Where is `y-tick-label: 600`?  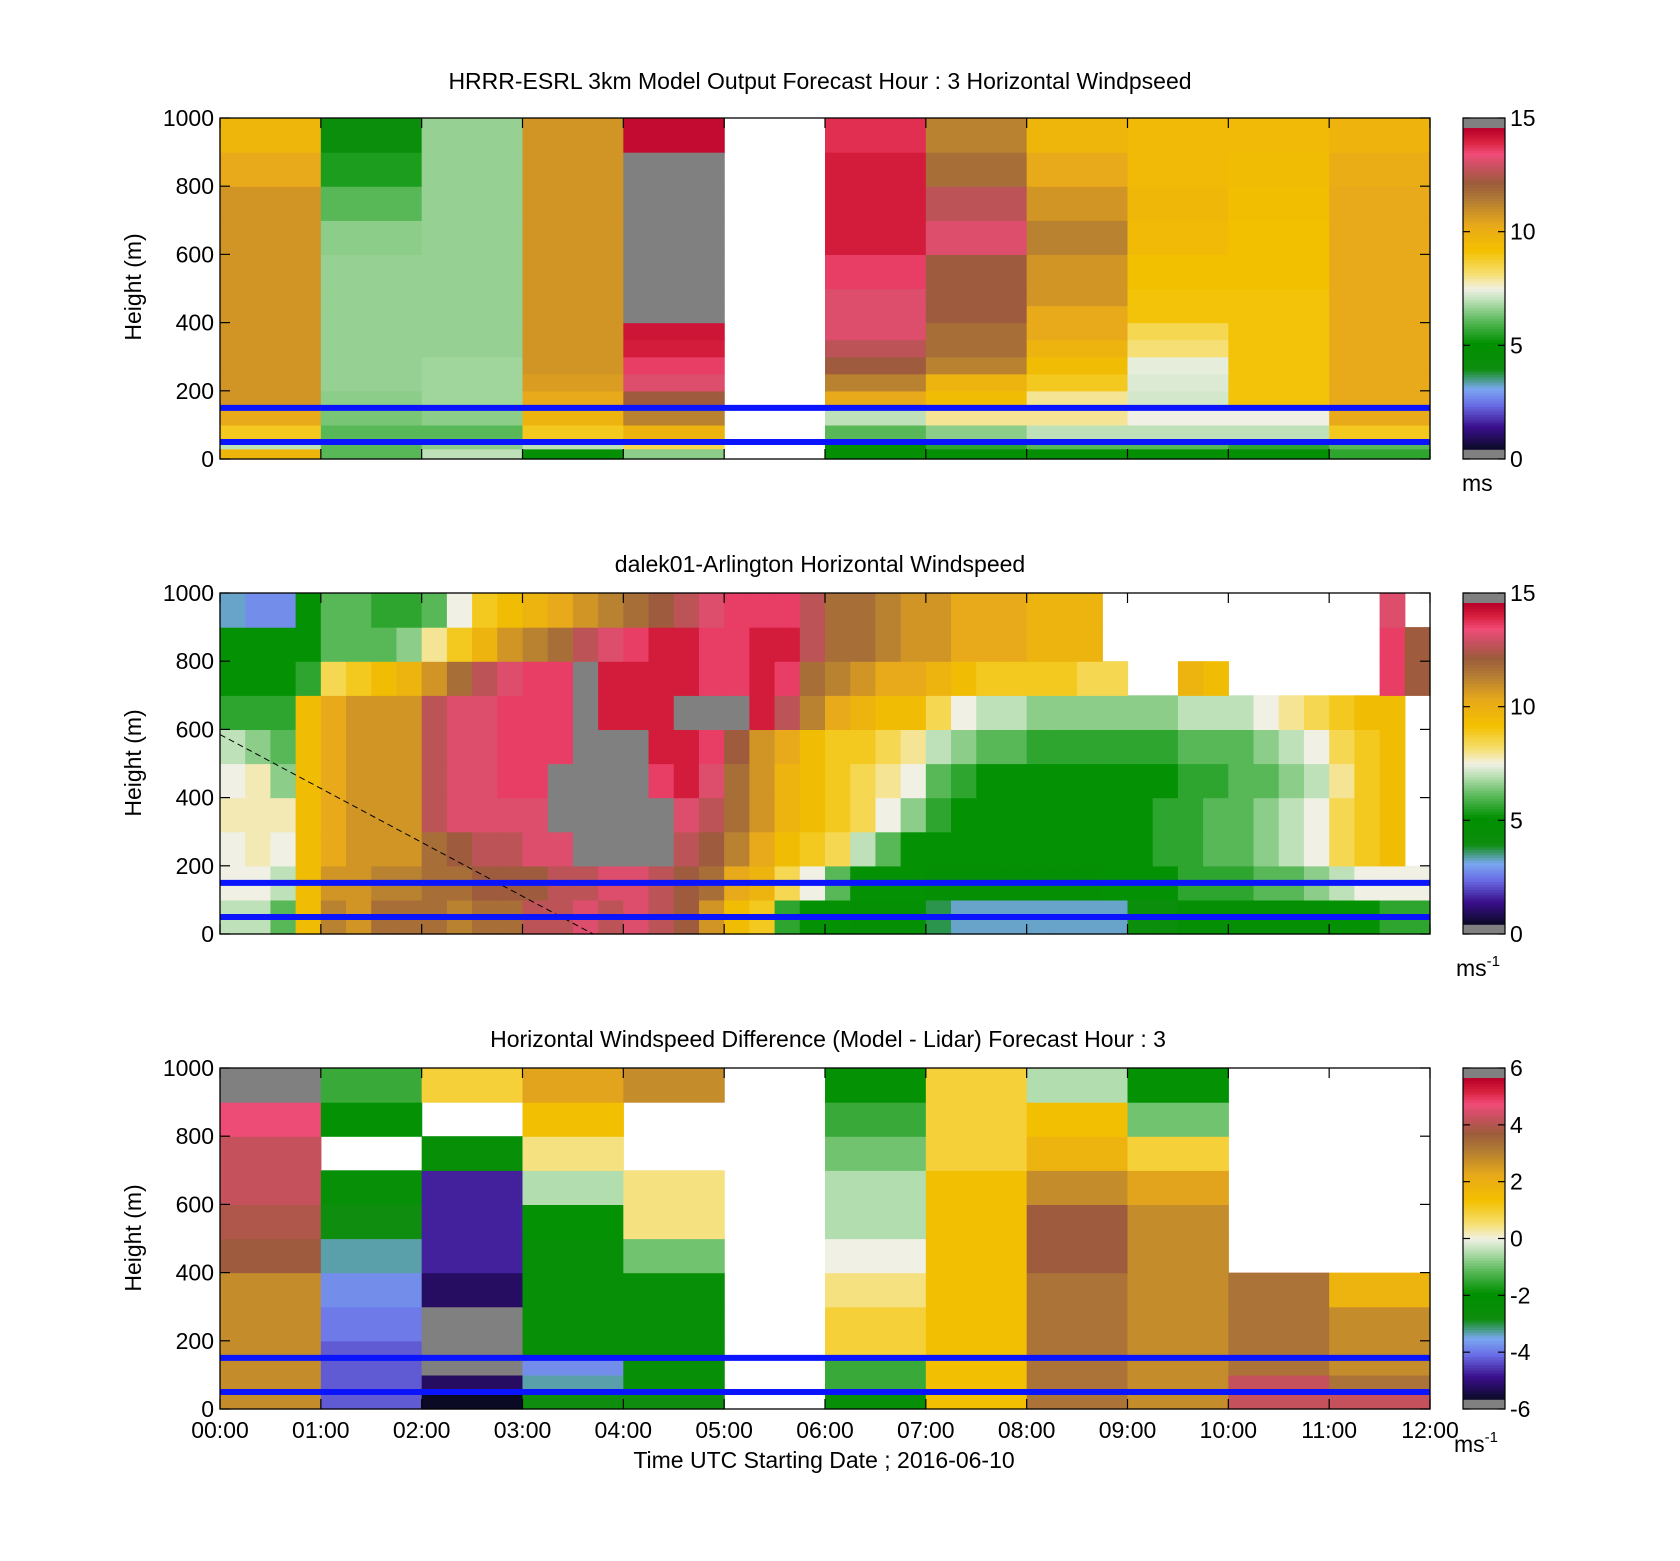 y-tick-label: 600 is located at coordinates (195, 729).